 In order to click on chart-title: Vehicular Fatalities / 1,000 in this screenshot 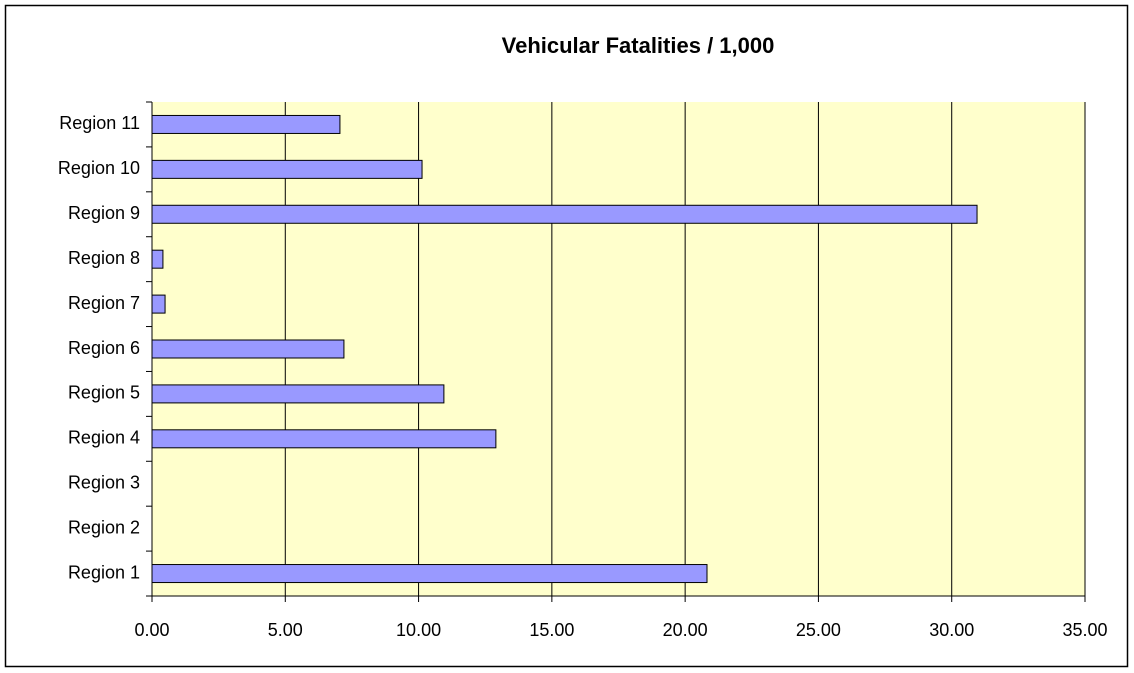, I will do `click(638, 45)`.